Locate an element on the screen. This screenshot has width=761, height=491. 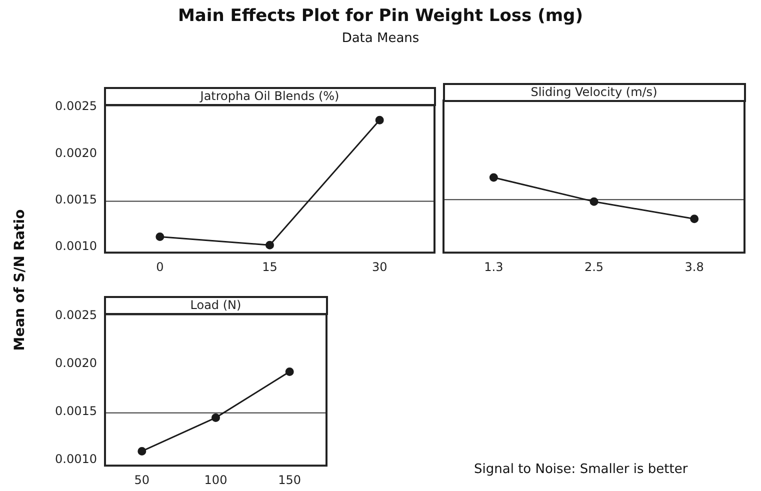
x-axis-title: Sliding Velocity (m/s) is located at coordinates (594, 92).